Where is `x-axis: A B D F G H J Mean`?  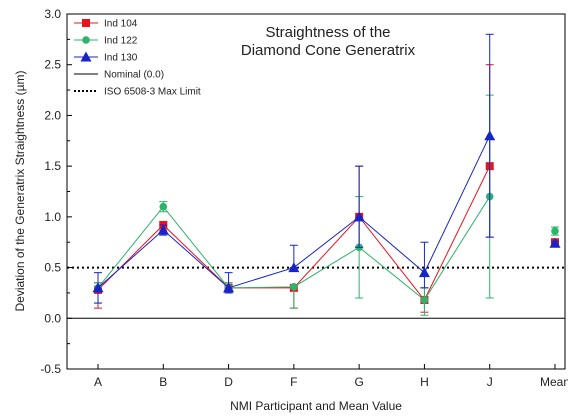 x-axis: A B D F G H J Mean is located at coordinates (331, 376).